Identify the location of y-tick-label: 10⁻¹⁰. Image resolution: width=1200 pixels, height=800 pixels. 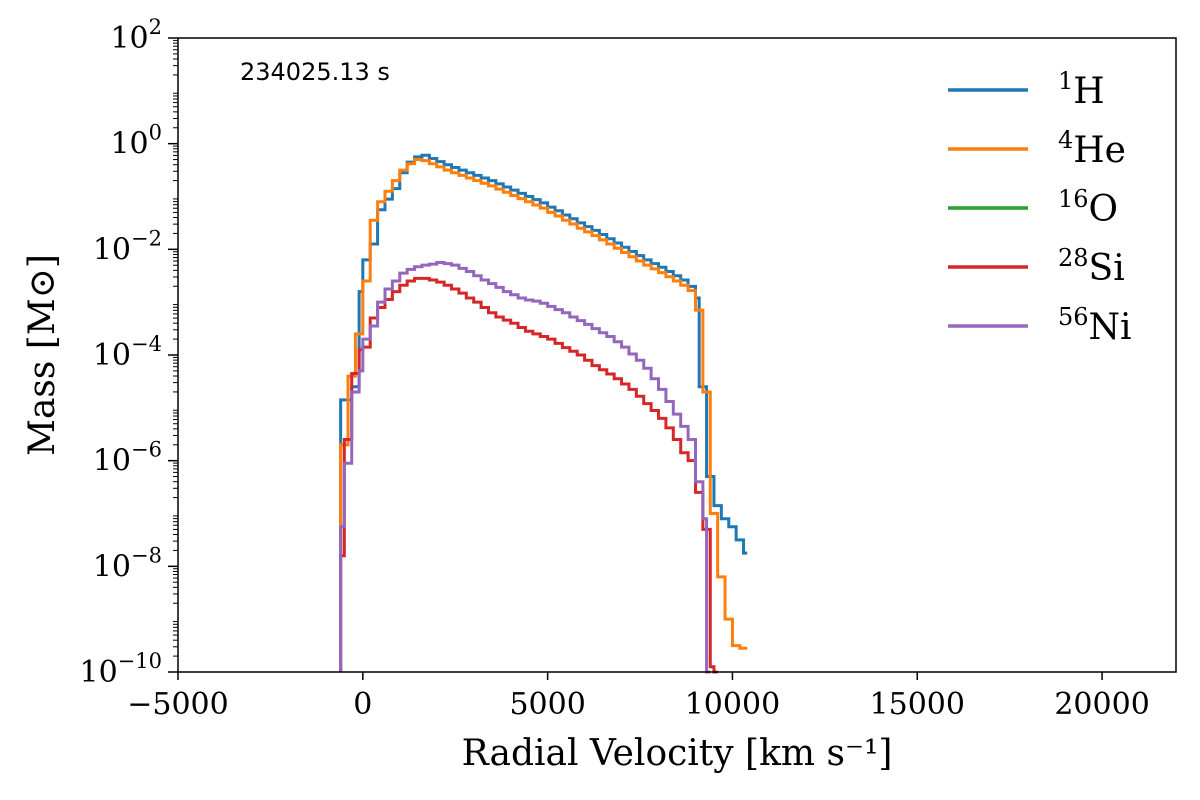
(120, 669).